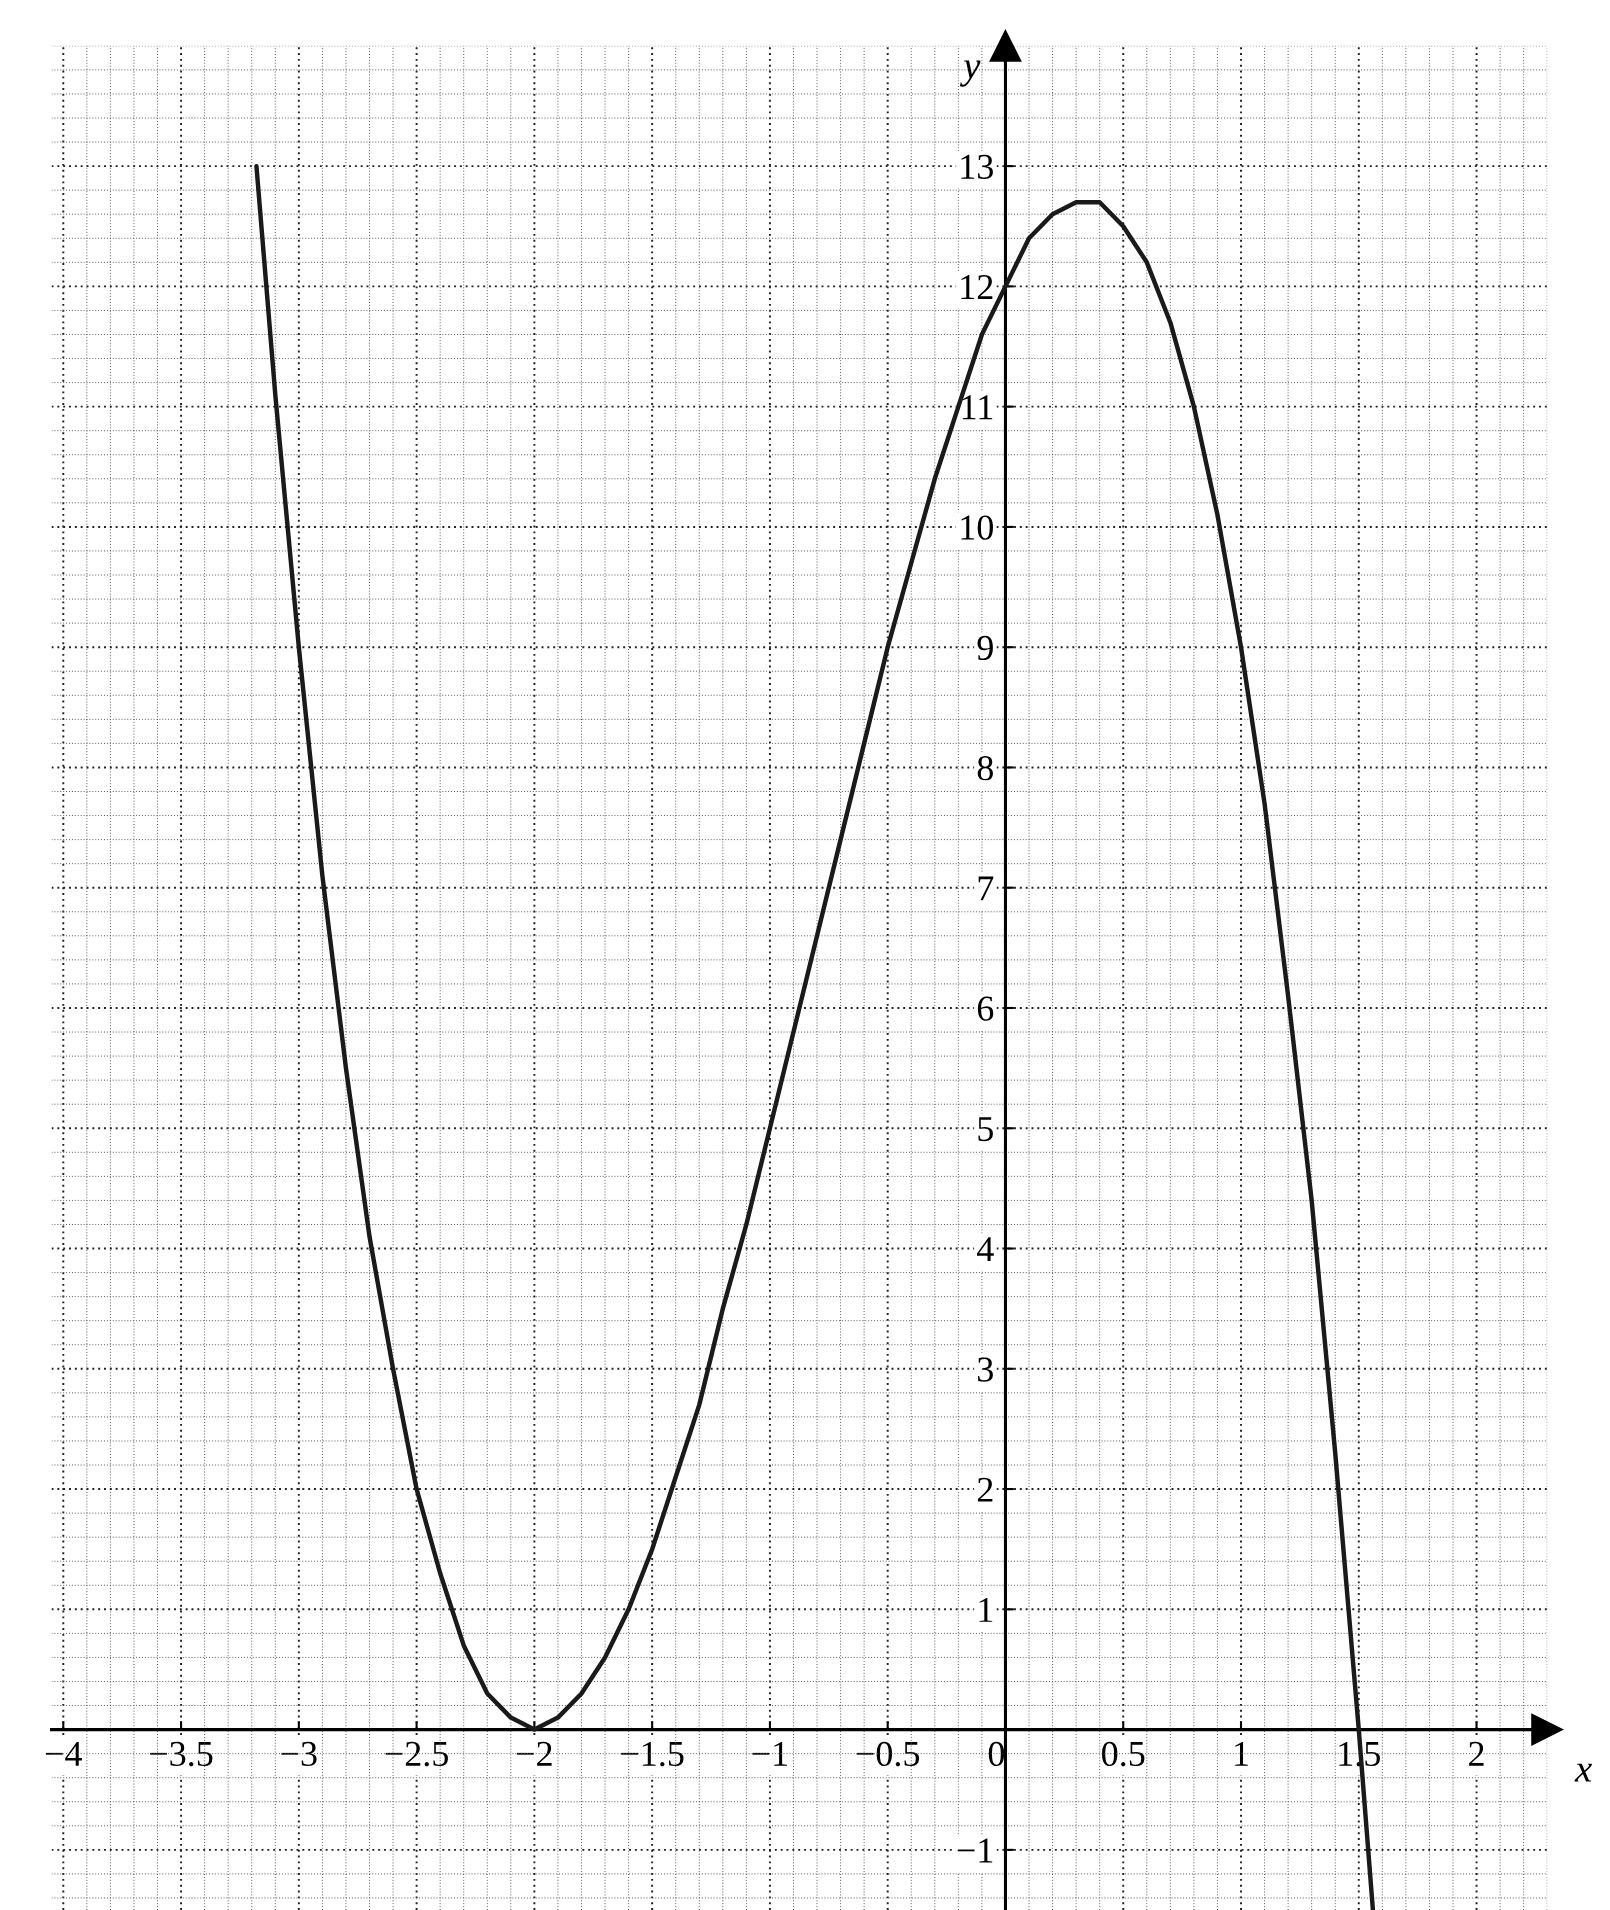  I want to click on y-tick-label: 9, so click(985, 648).